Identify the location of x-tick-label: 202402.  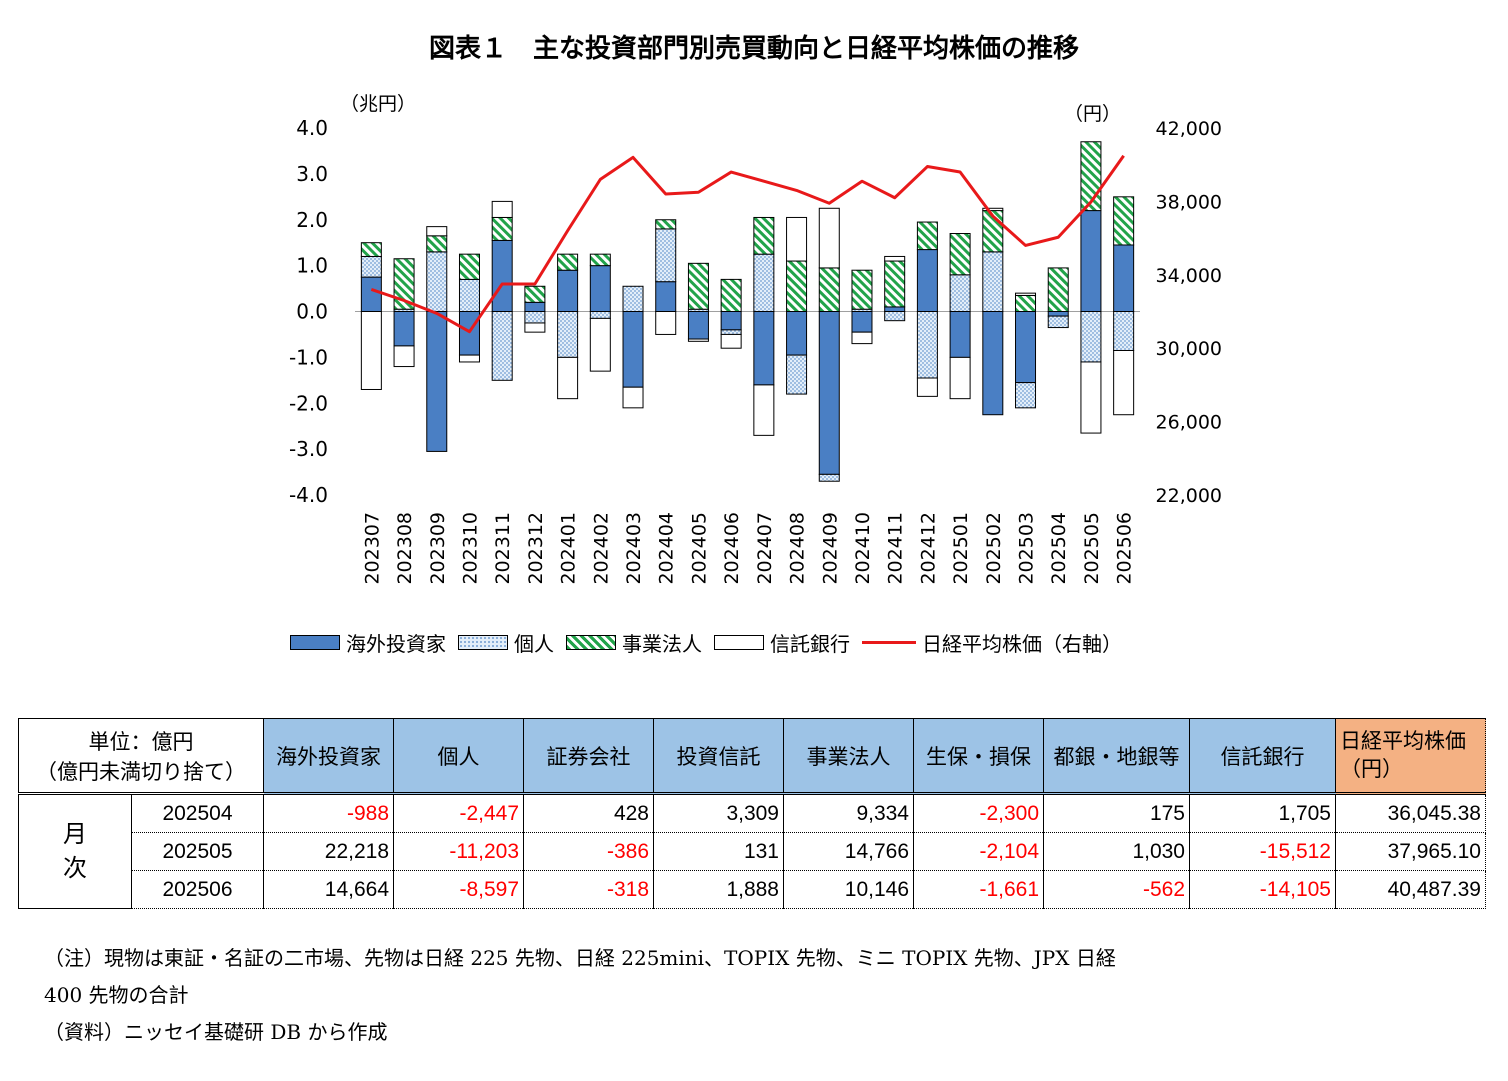
(601, 548).